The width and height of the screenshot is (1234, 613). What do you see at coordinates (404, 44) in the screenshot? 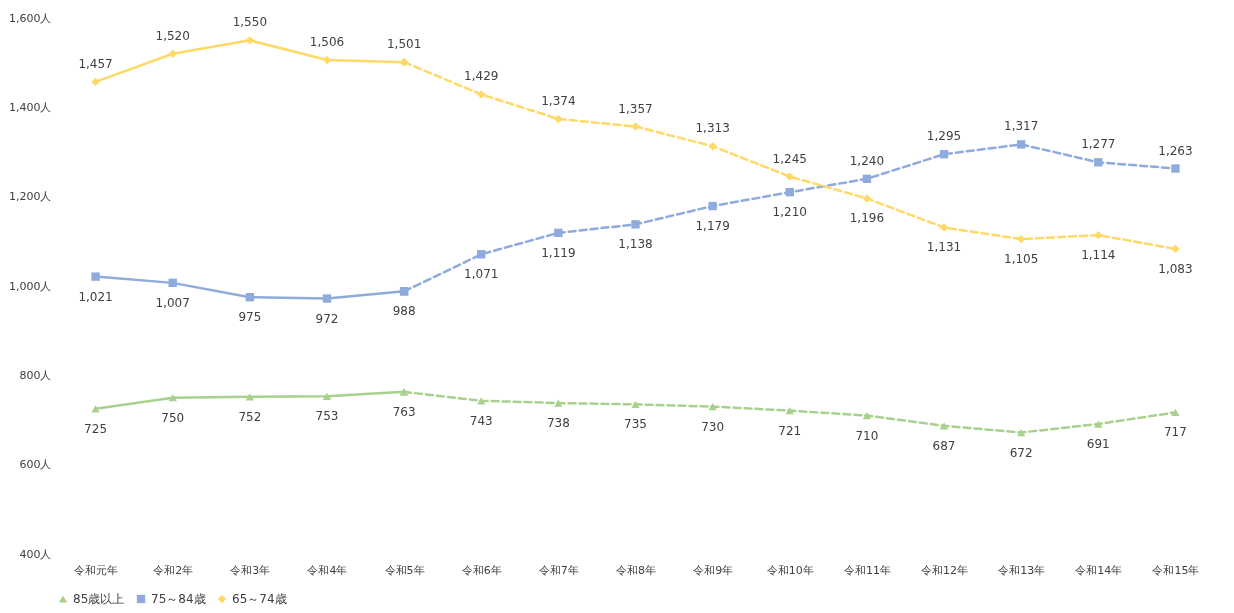
I see `data-label: 1,501` at bounding box center [404, 44].